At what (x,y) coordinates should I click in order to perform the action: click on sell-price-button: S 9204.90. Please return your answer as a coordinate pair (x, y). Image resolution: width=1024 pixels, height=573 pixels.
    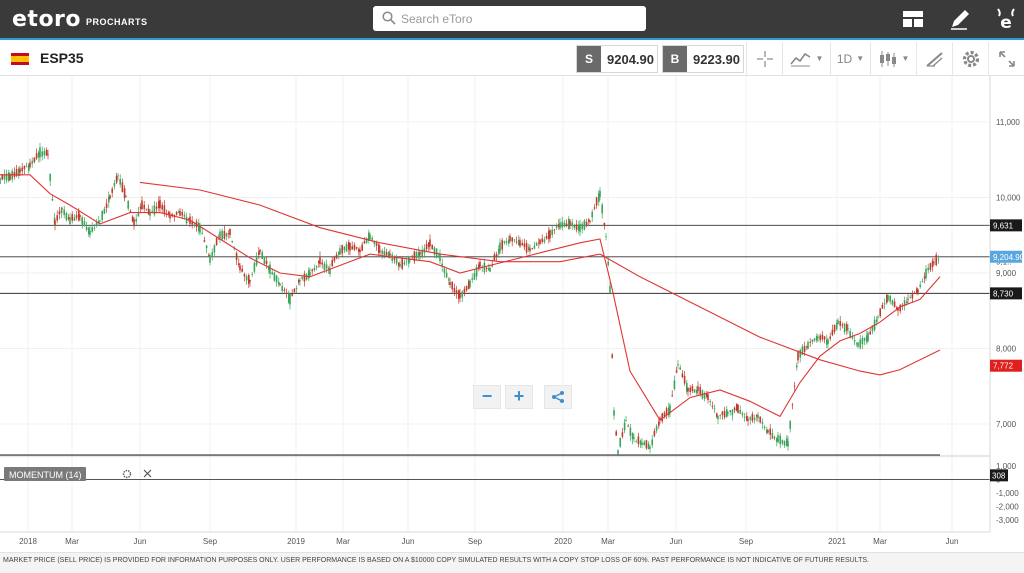
    Looking at the image, I should click on (617, 59).